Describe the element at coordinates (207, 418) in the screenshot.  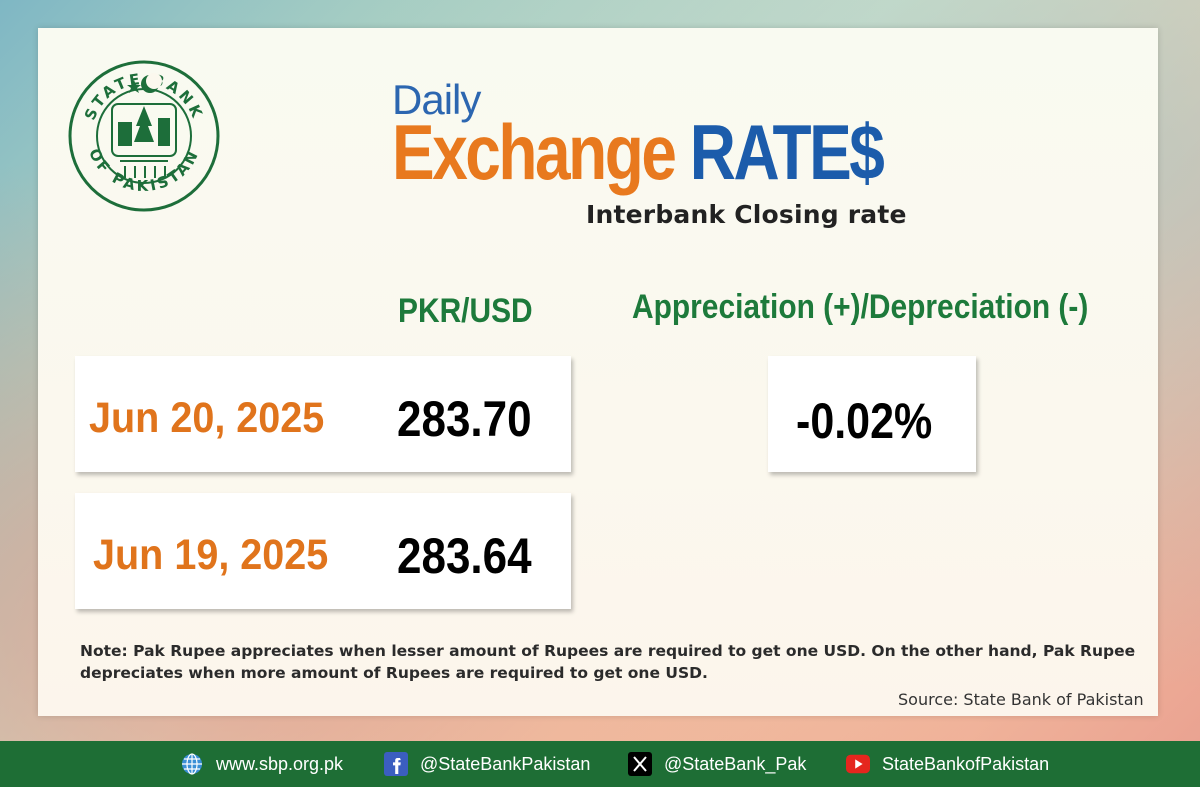
I see `rate-date: Jun 20, 2025` at that location.